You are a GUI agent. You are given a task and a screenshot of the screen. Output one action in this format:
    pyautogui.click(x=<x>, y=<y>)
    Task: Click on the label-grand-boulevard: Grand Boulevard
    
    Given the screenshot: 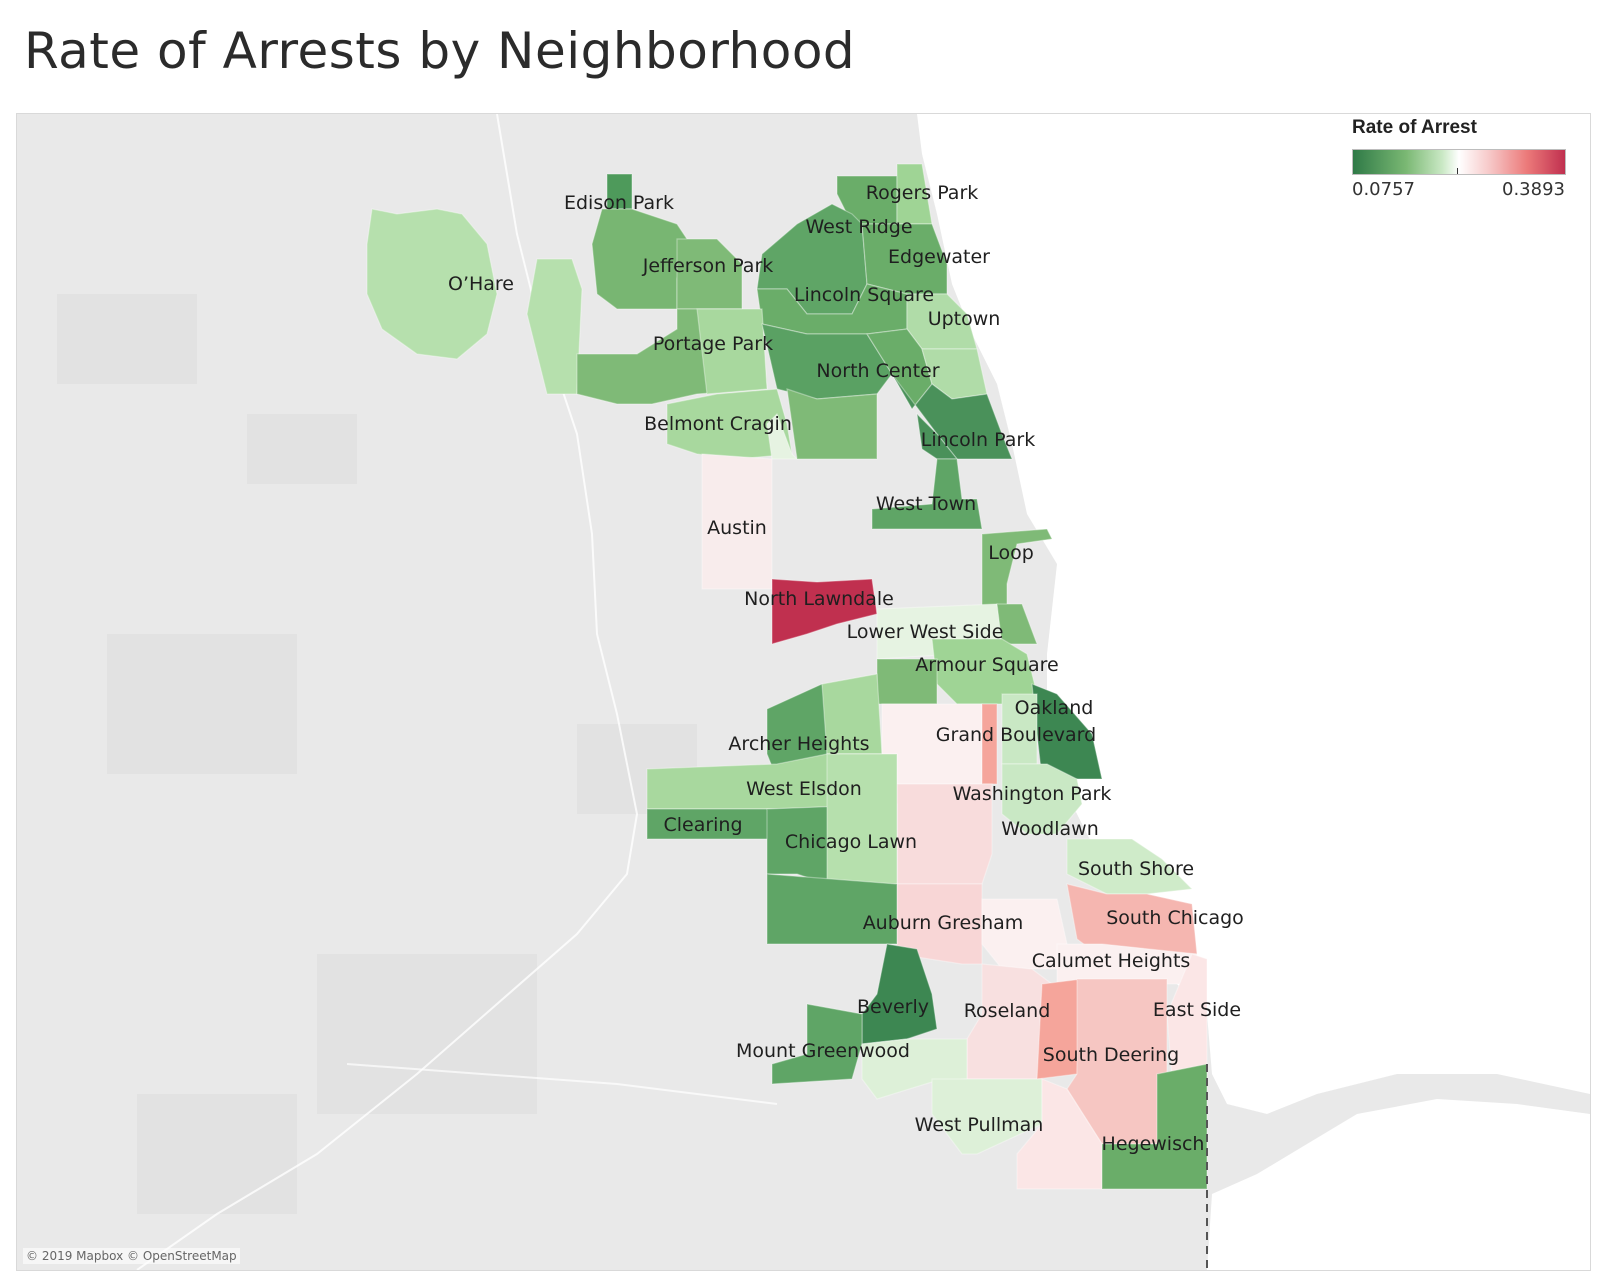 What is the action you would take?
    pyautogui.click(x=1016, y=735)
    